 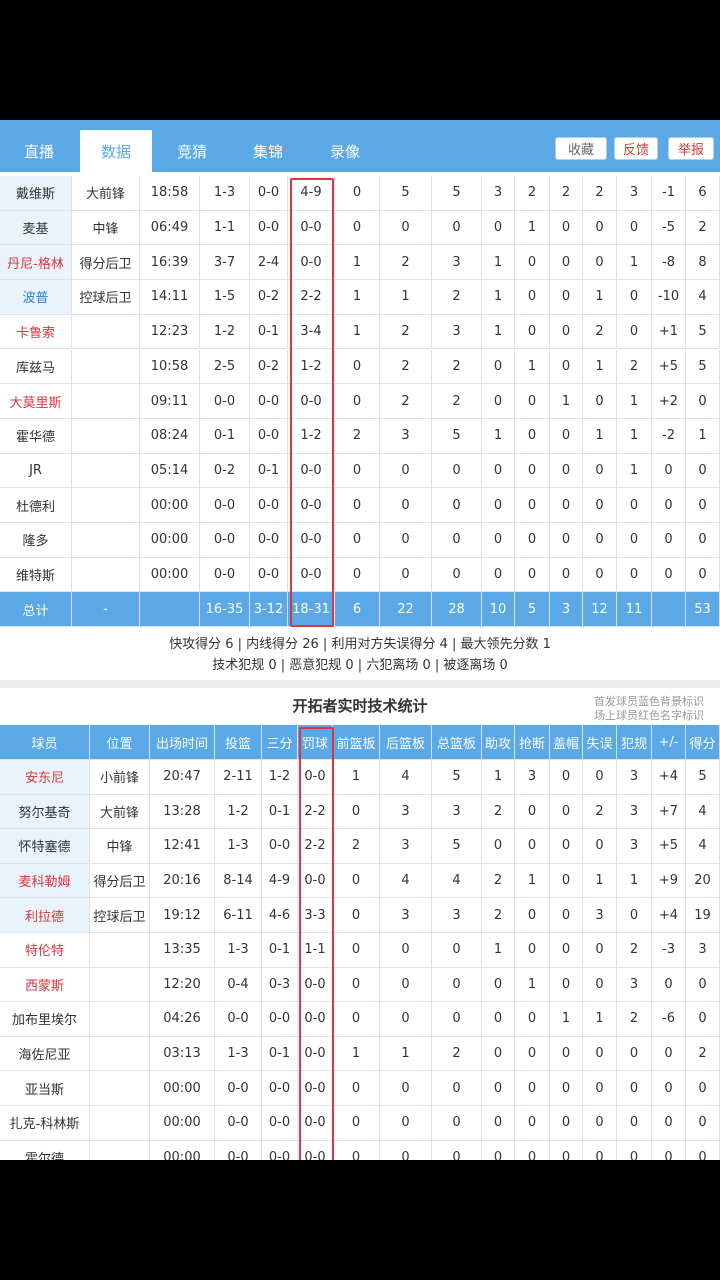 What do you see at coordinates (269, 332) in the screenshot?
I see `stat-cell: 0-1` at bounding box center [269, 332].